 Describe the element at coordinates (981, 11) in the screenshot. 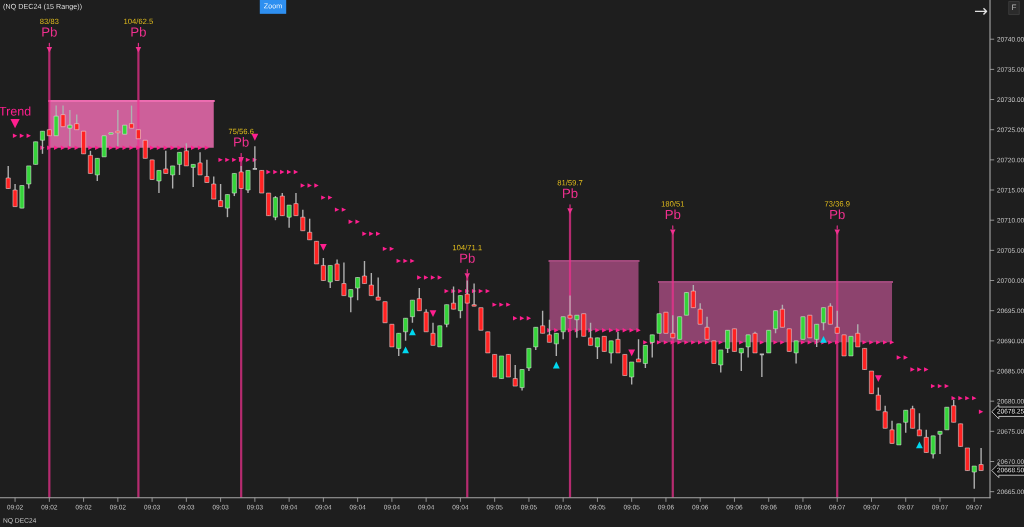

I see `annotation: →` at that location.